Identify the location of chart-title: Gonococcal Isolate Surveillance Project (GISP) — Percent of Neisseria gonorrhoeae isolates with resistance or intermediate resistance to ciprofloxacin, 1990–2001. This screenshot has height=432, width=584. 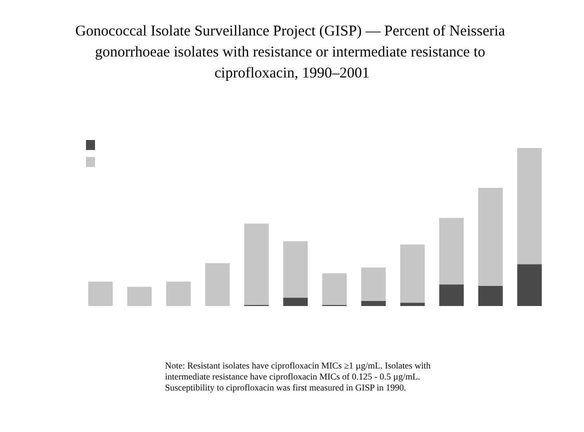
(292, 53).